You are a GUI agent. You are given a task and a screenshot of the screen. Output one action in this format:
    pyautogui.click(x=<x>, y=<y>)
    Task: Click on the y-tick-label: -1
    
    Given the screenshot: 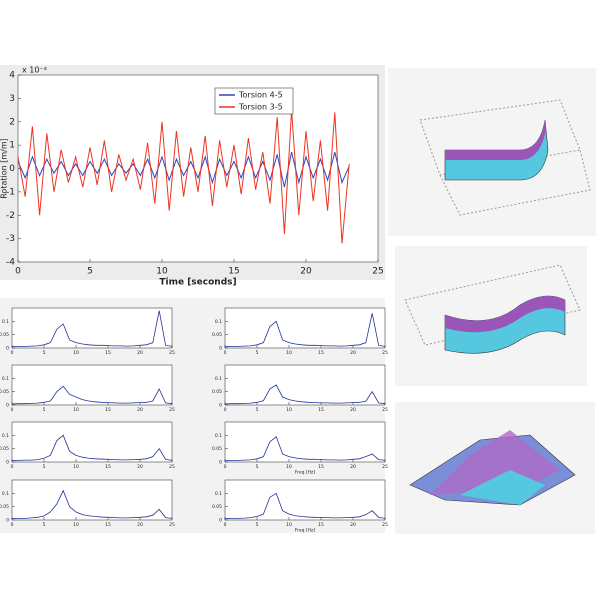 What is the action you would take?
    pyautogui.click(x=10, y=192)
    